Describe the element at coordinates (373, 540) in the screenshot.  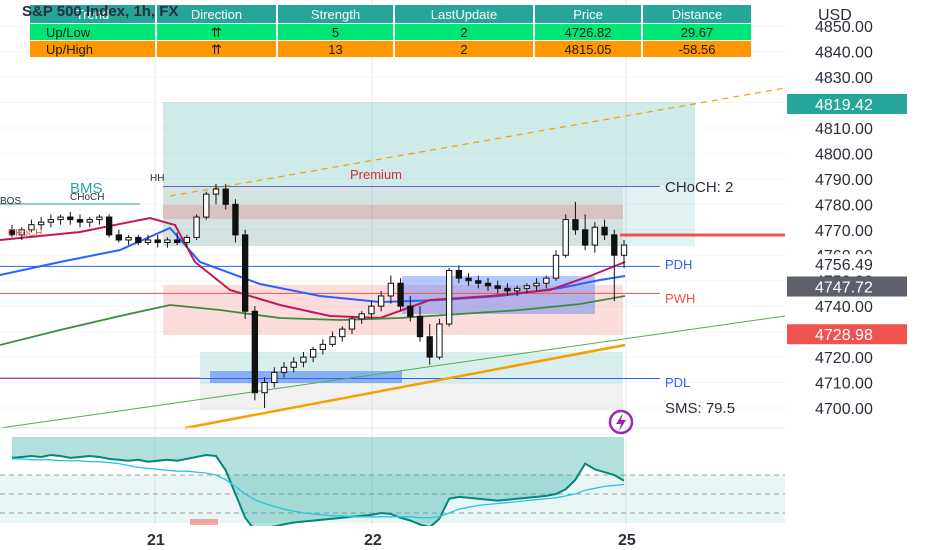
I see `time-tick-label: 22` at that location.